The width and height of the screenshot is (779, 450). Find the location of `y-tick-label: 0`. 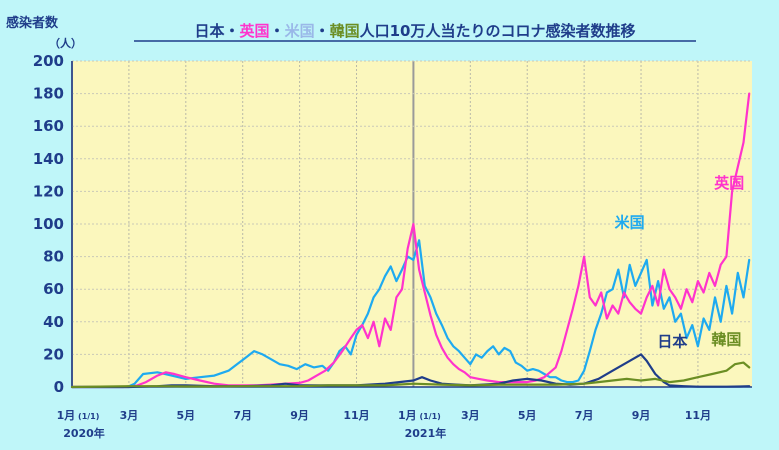

y-tick-label: 0 is located at coordinates (59, 387).